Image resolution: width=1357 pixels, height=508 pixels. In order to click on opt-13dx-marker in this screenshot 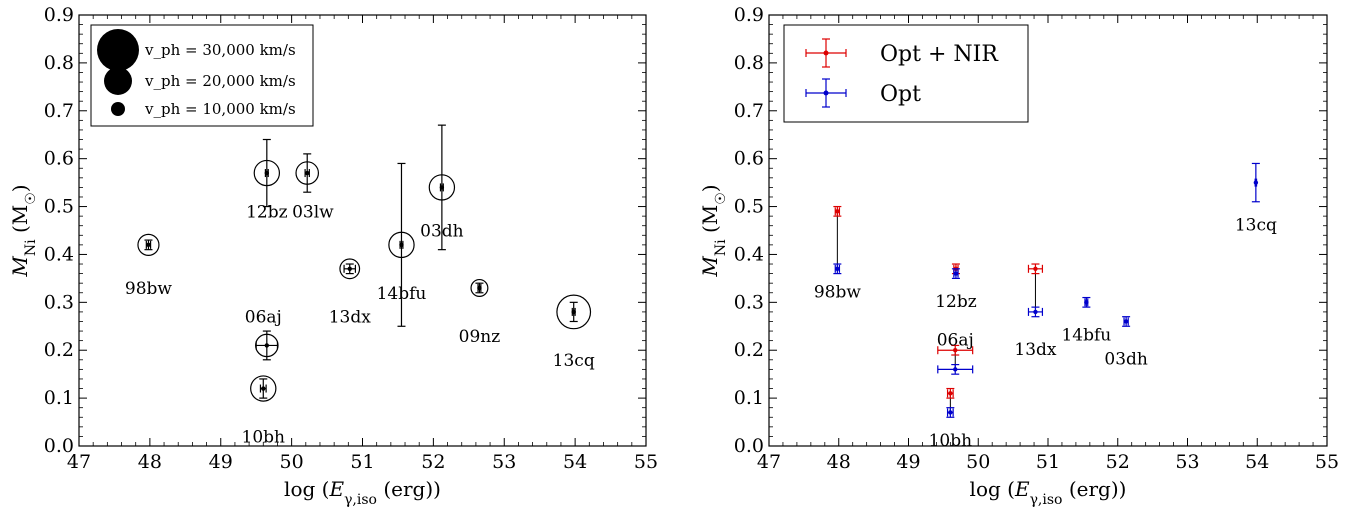, I will do `click(1035, 312)`.